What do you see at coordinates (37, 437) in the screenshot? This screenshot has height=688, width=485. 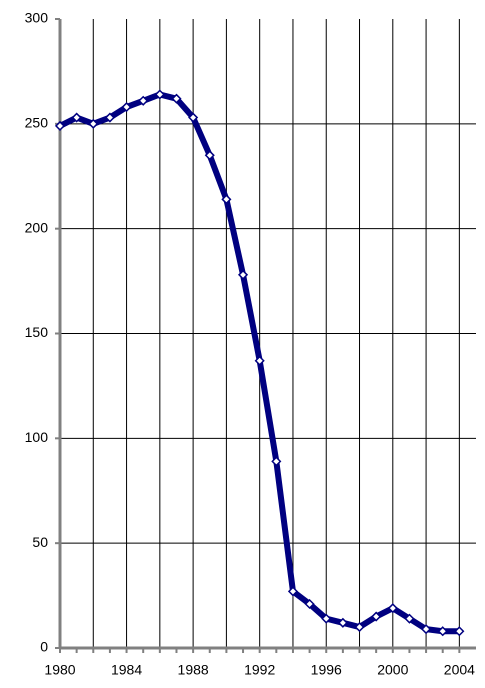 I see `y-tick-label: 100` at bounding box center [37, 437].